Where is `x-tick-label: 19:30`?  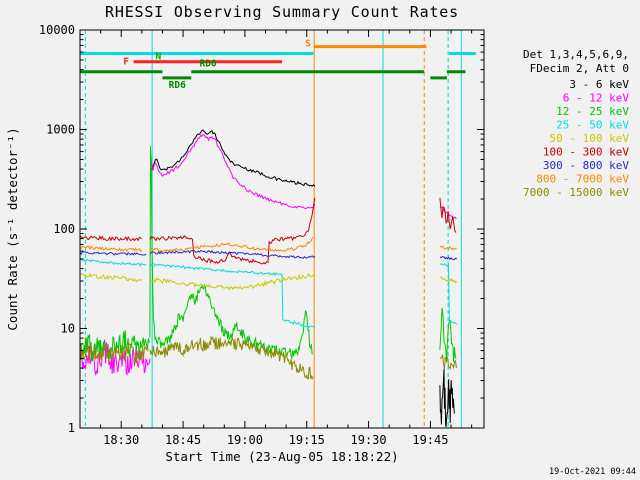 x-tick-label: 19:30 is located at coordinates (369, 440).